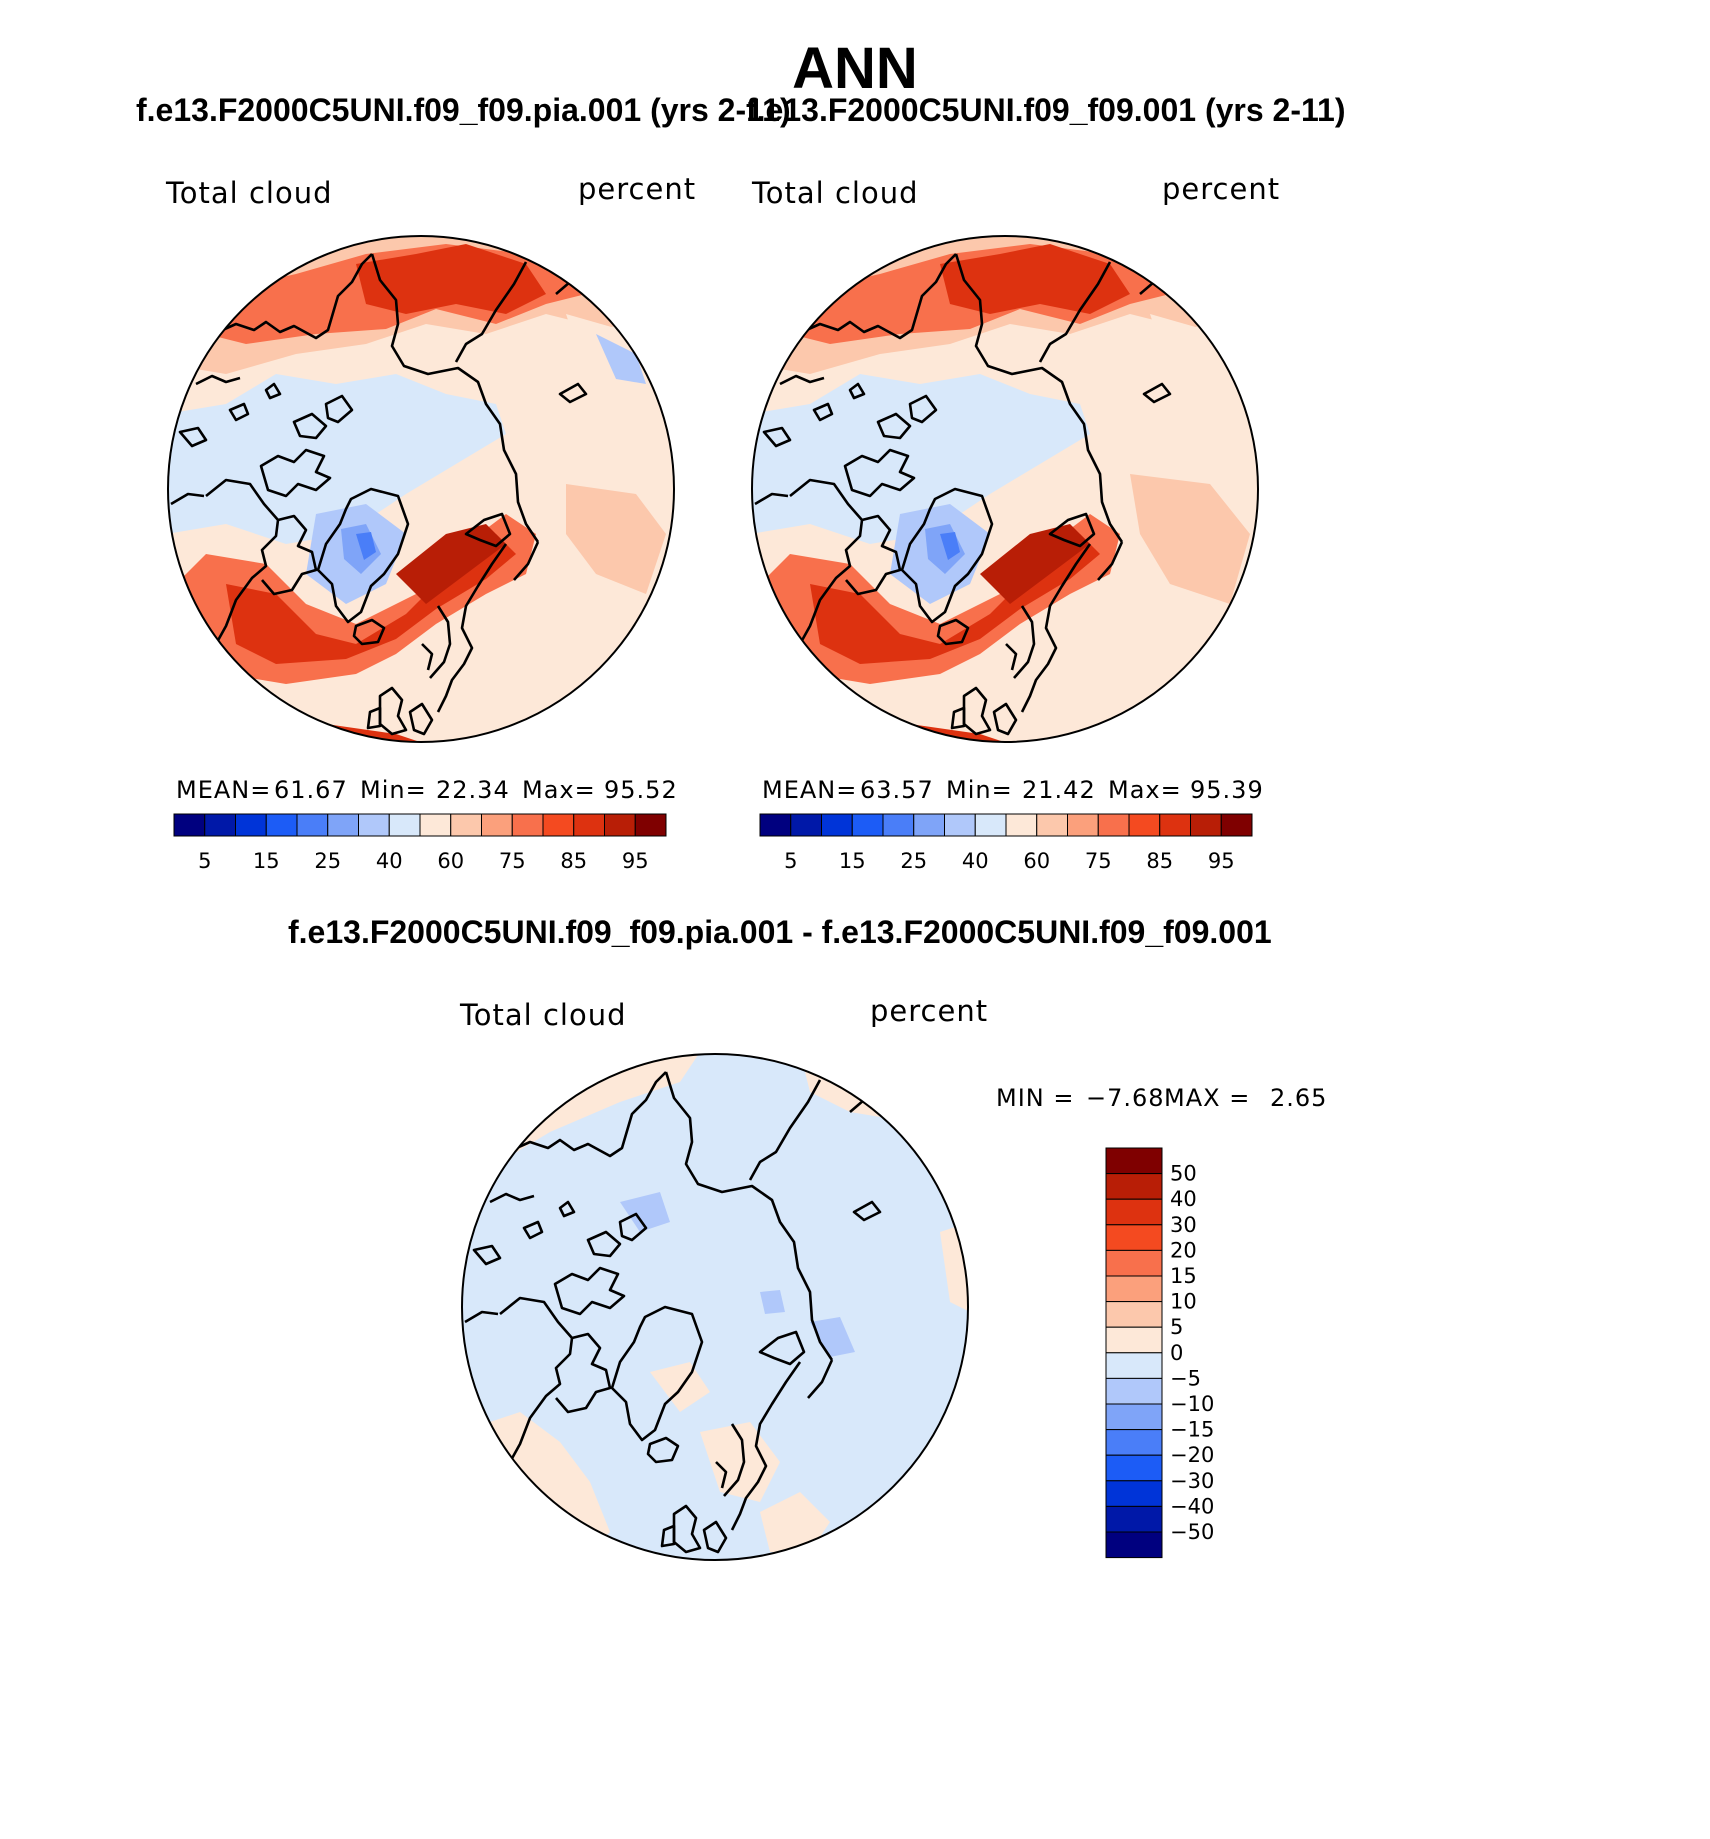 This screenshot has height=1839, width=1710. What do you see at coordinates (1006, 843) in the screenshot?
I see `panel-2-colorbar: 5 15 25 40 60 75 85 95` at bounding box center [1006, 843].